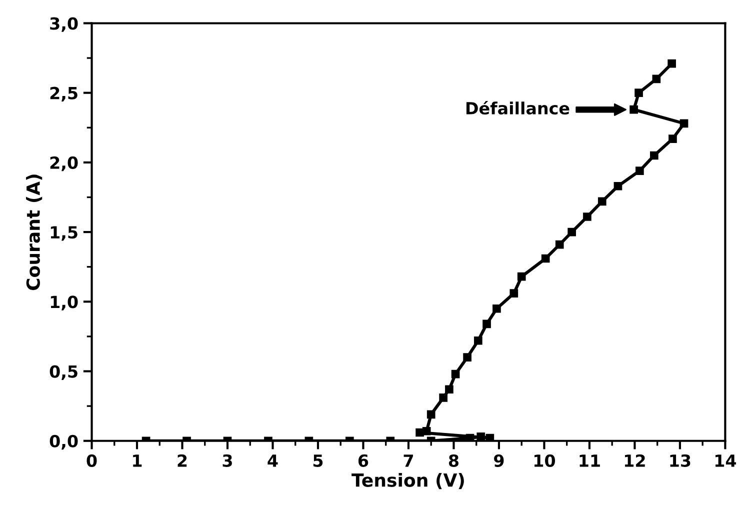 The image size is (740, 505). I want to click on x-axis-title: Tension (V), so click(408, 481).